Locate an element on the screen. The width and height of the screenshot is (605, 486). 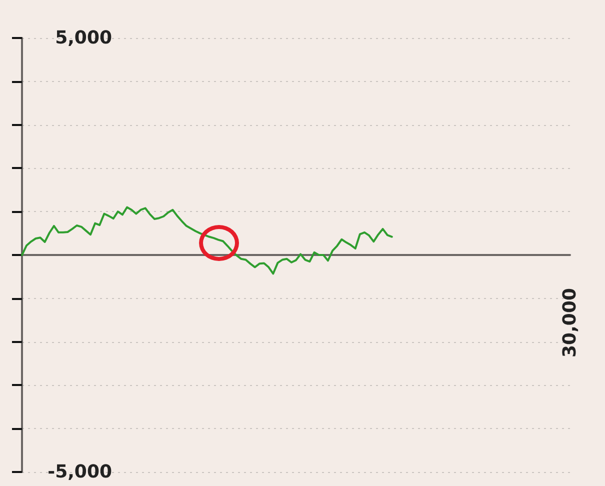
y-tick-label: -5,000 is located at coordinates (80, 472).